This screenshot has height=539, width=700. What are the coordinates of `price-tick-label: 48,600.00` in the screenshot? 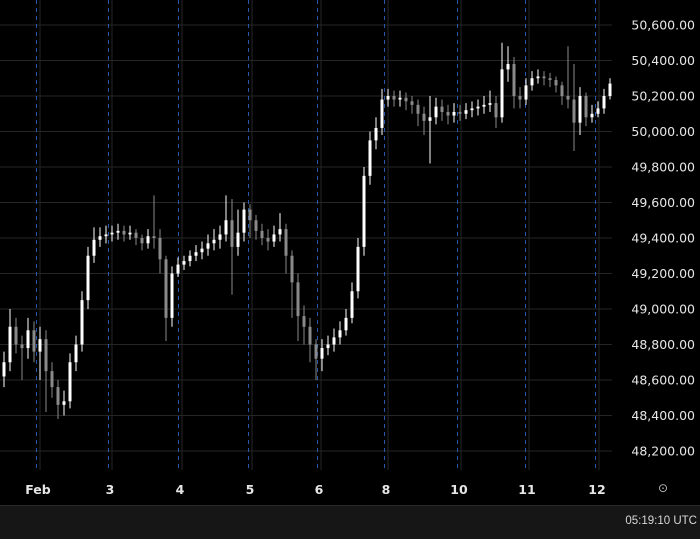 It's located at (663, 380).